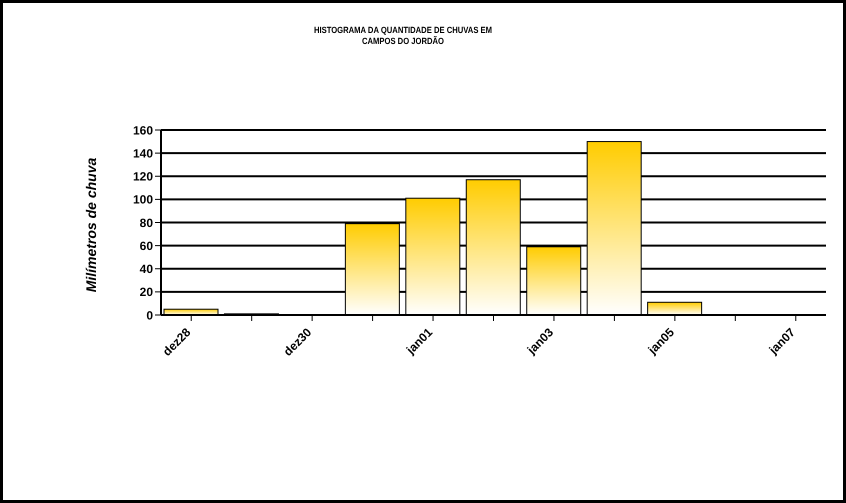  Describe the element at coordinates (403, 36) in the screenshot. I see `chart-title: HISTOGRAMA DA QUANTIDADE DE CHUVAS EM CAMPOS DO JORDÃO` at that location.